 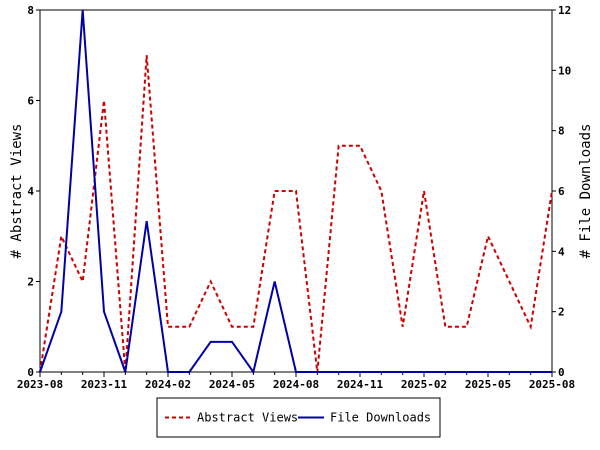 I want to click on y-left-tick-label: 8, so click(x=30, y=10).